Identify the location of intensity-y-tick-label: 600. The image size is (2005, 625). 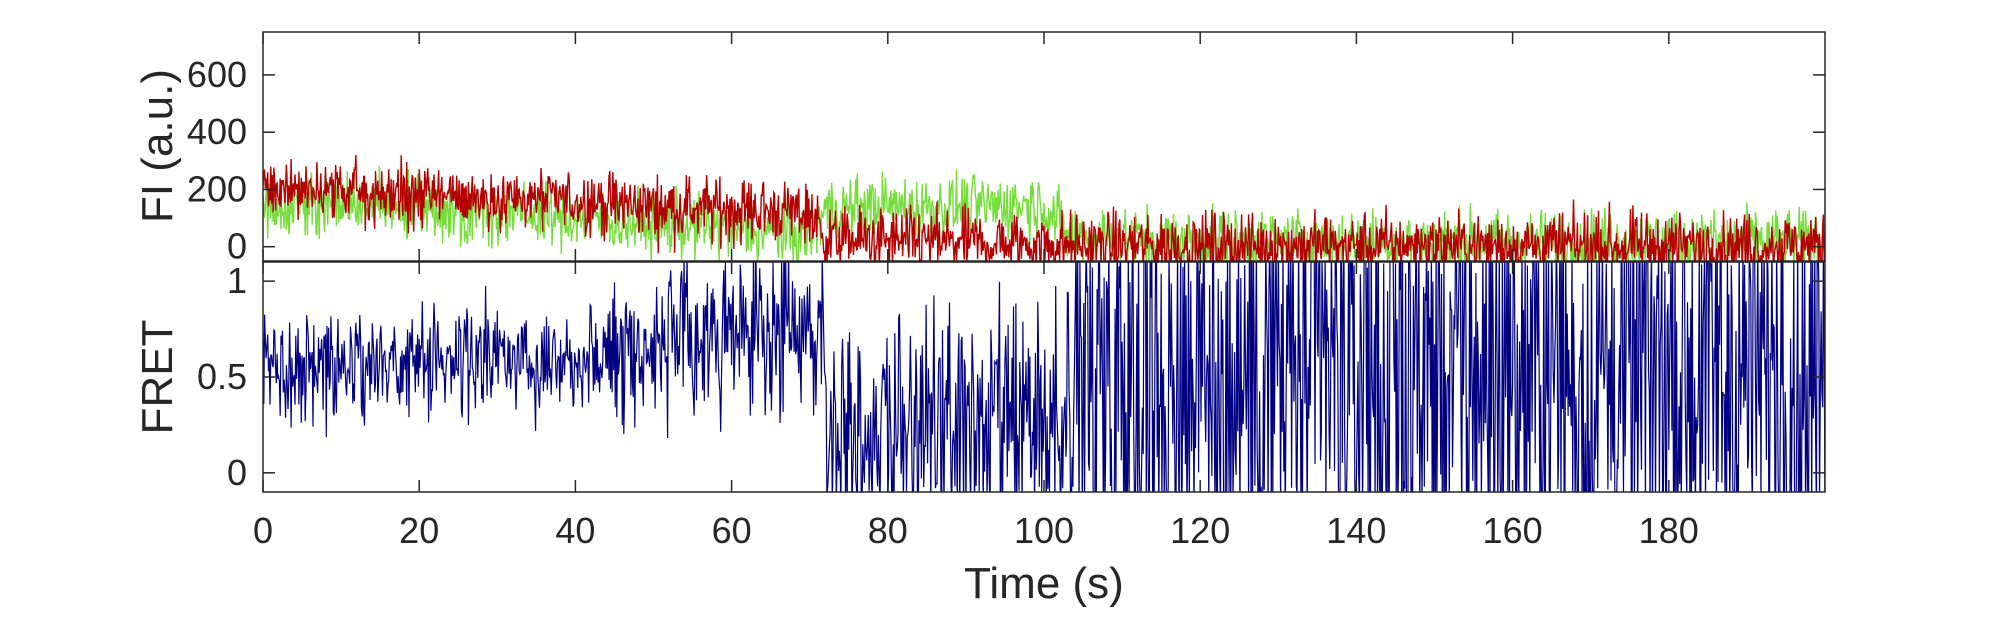
(217, 74).